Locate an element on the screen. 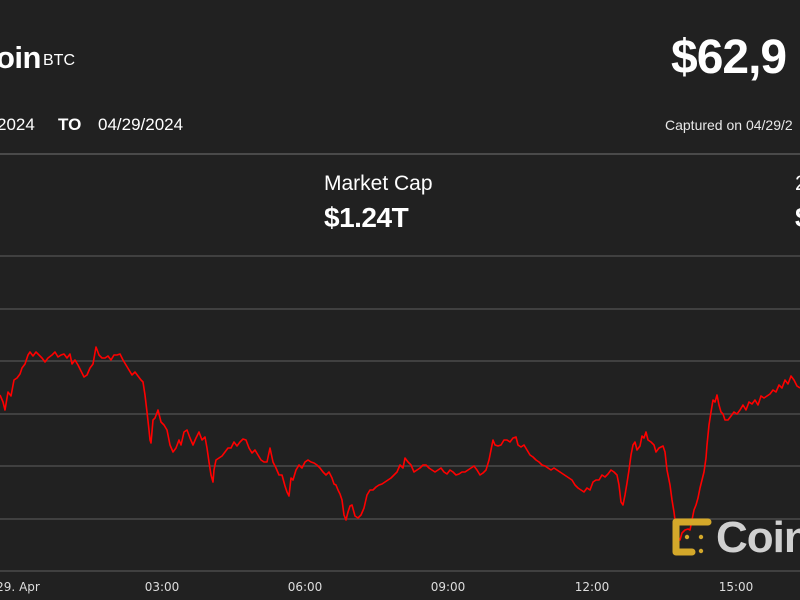  date-to: 04/29/2024 is located at coordinates (141, 124).